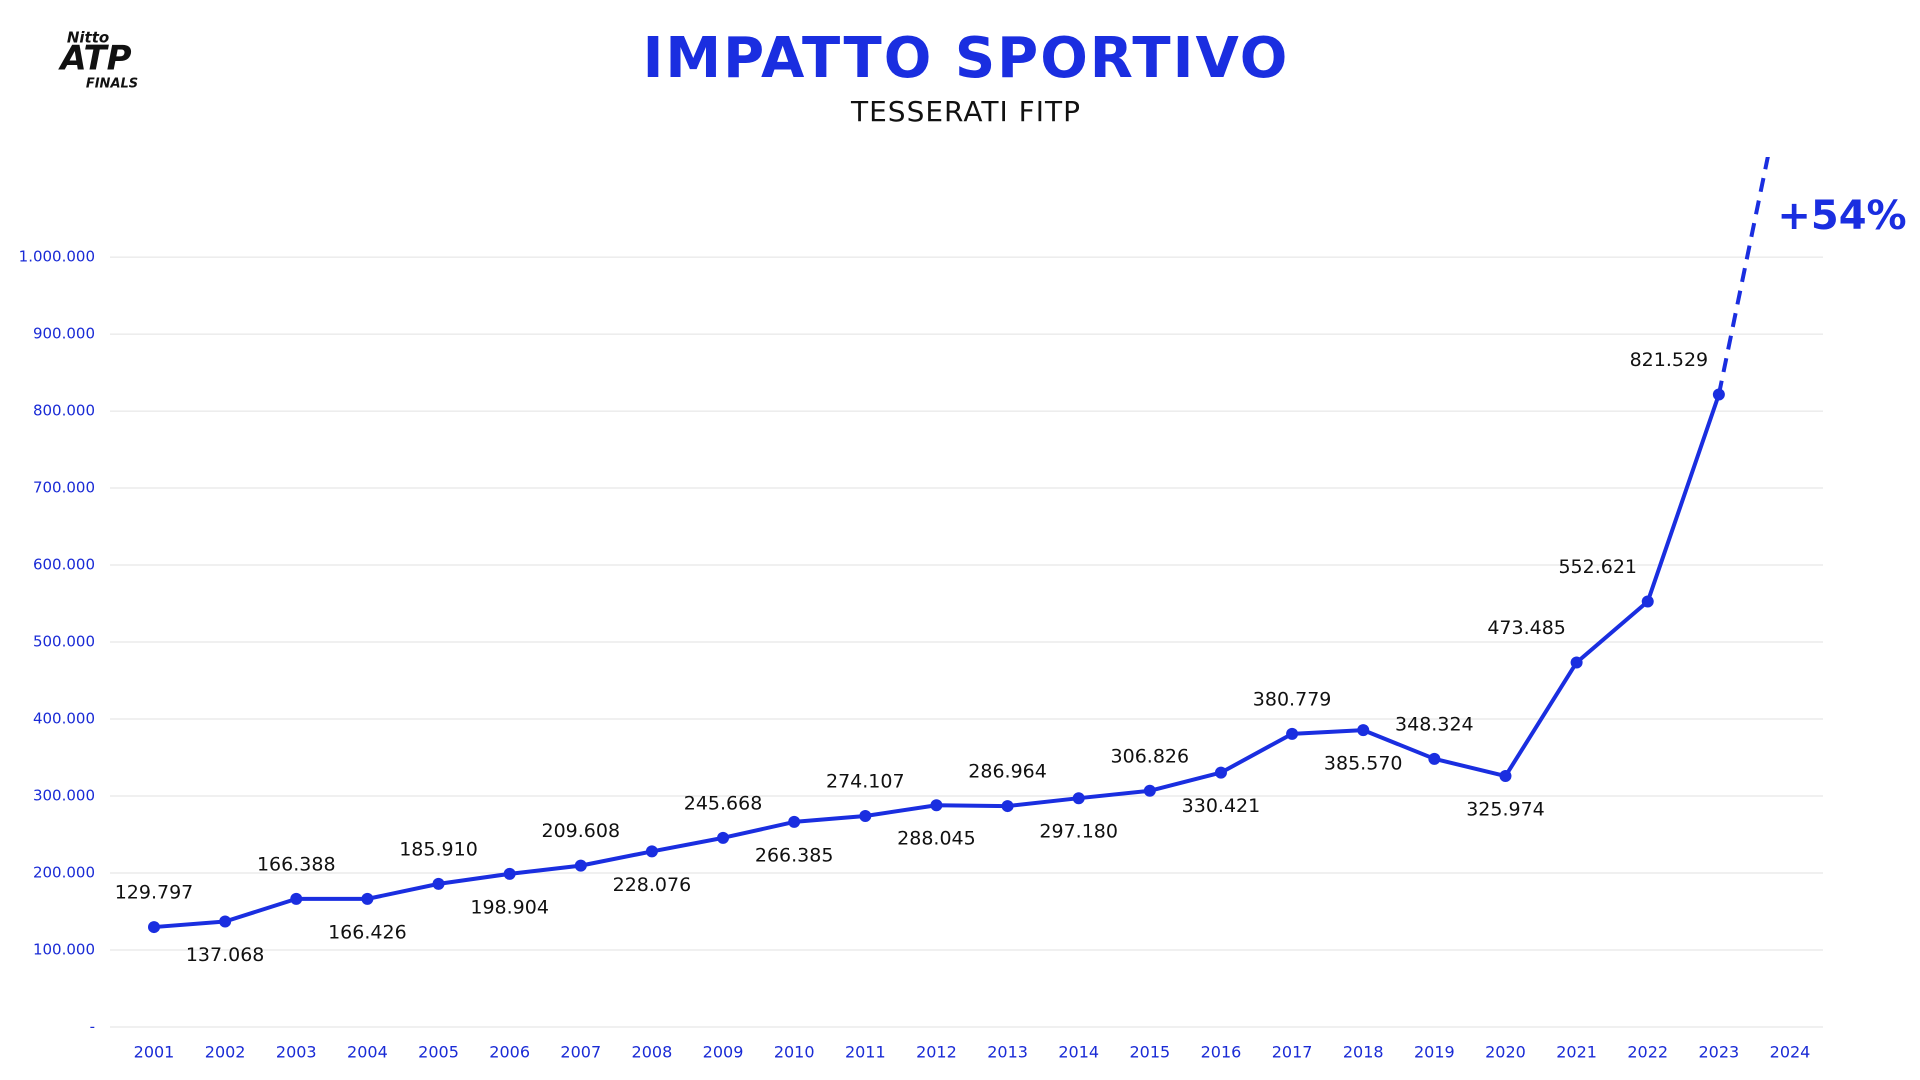 The width and height of the screenshot is (1920, 1080). What do you see at coordinates (966, 58) in the screenshot?
I see `chart-title: IMPATTO SPORTIVO` at bounding box center [966, 58].